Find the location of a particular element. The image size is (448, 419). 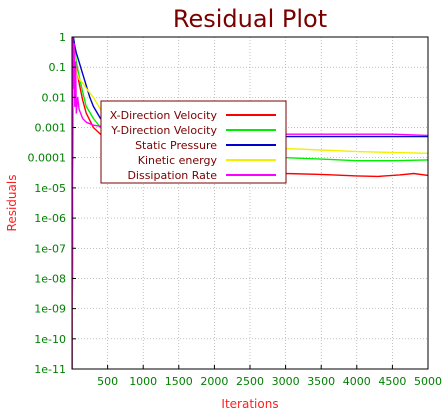

y-tick-label: 1 is located at coordinates (62, 37).